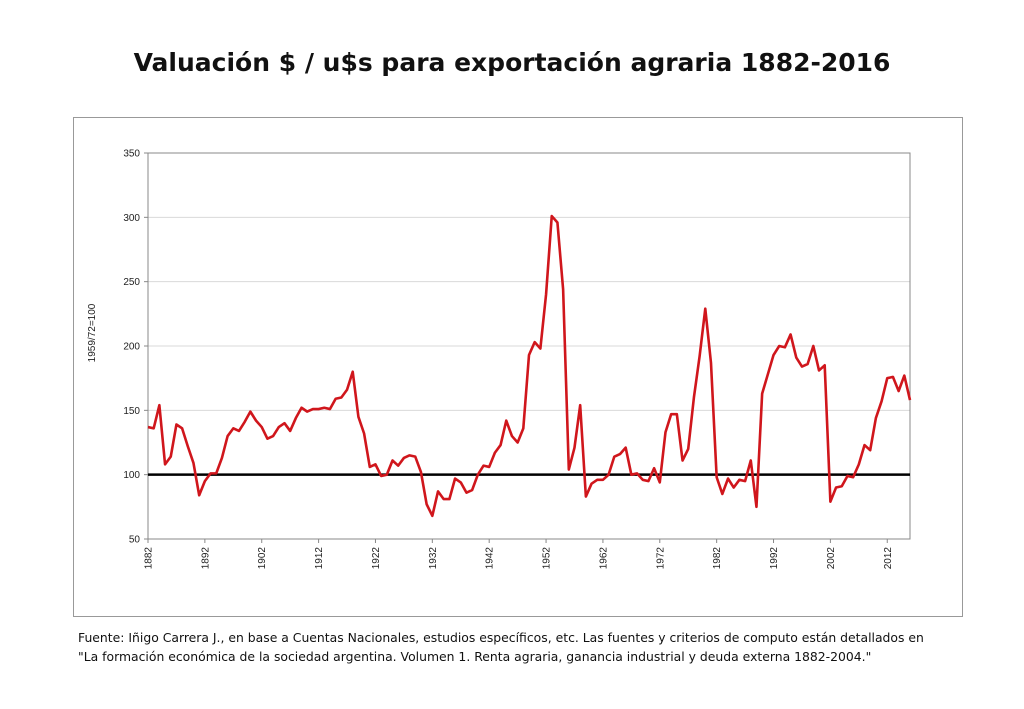  What do you see at coordinates (131, 475) in the screenshot?
I see `y-tick-label: 100` at bounding box center [131, 475].